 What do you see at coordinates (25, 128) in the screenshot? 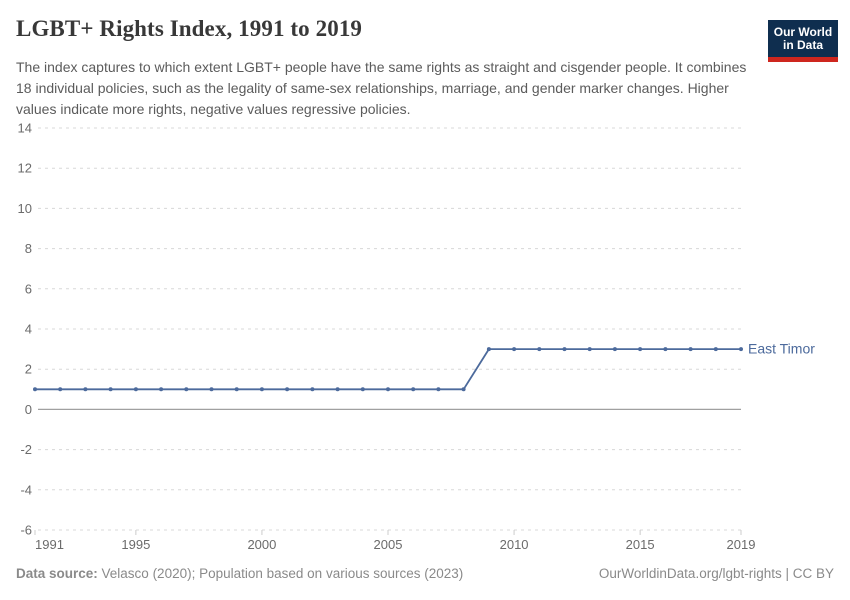
I see `y-tick-label: 14` at bounding box center [25, 128].